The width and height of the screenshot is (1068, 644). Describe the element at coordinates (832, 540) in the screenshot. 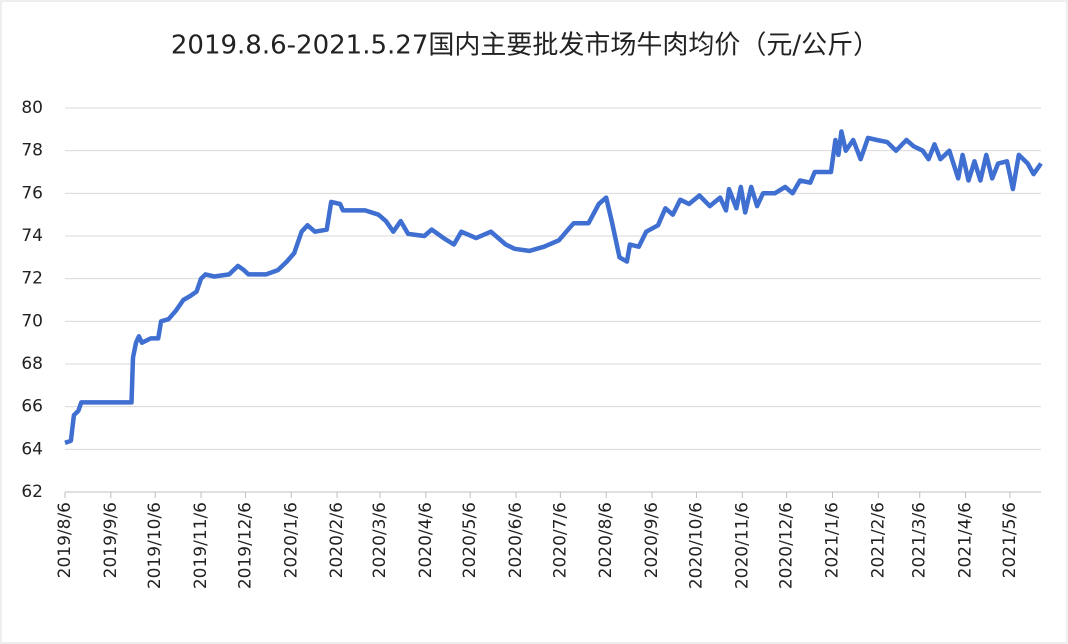

I see `x-tick-label: 2021/1/6` at that location.